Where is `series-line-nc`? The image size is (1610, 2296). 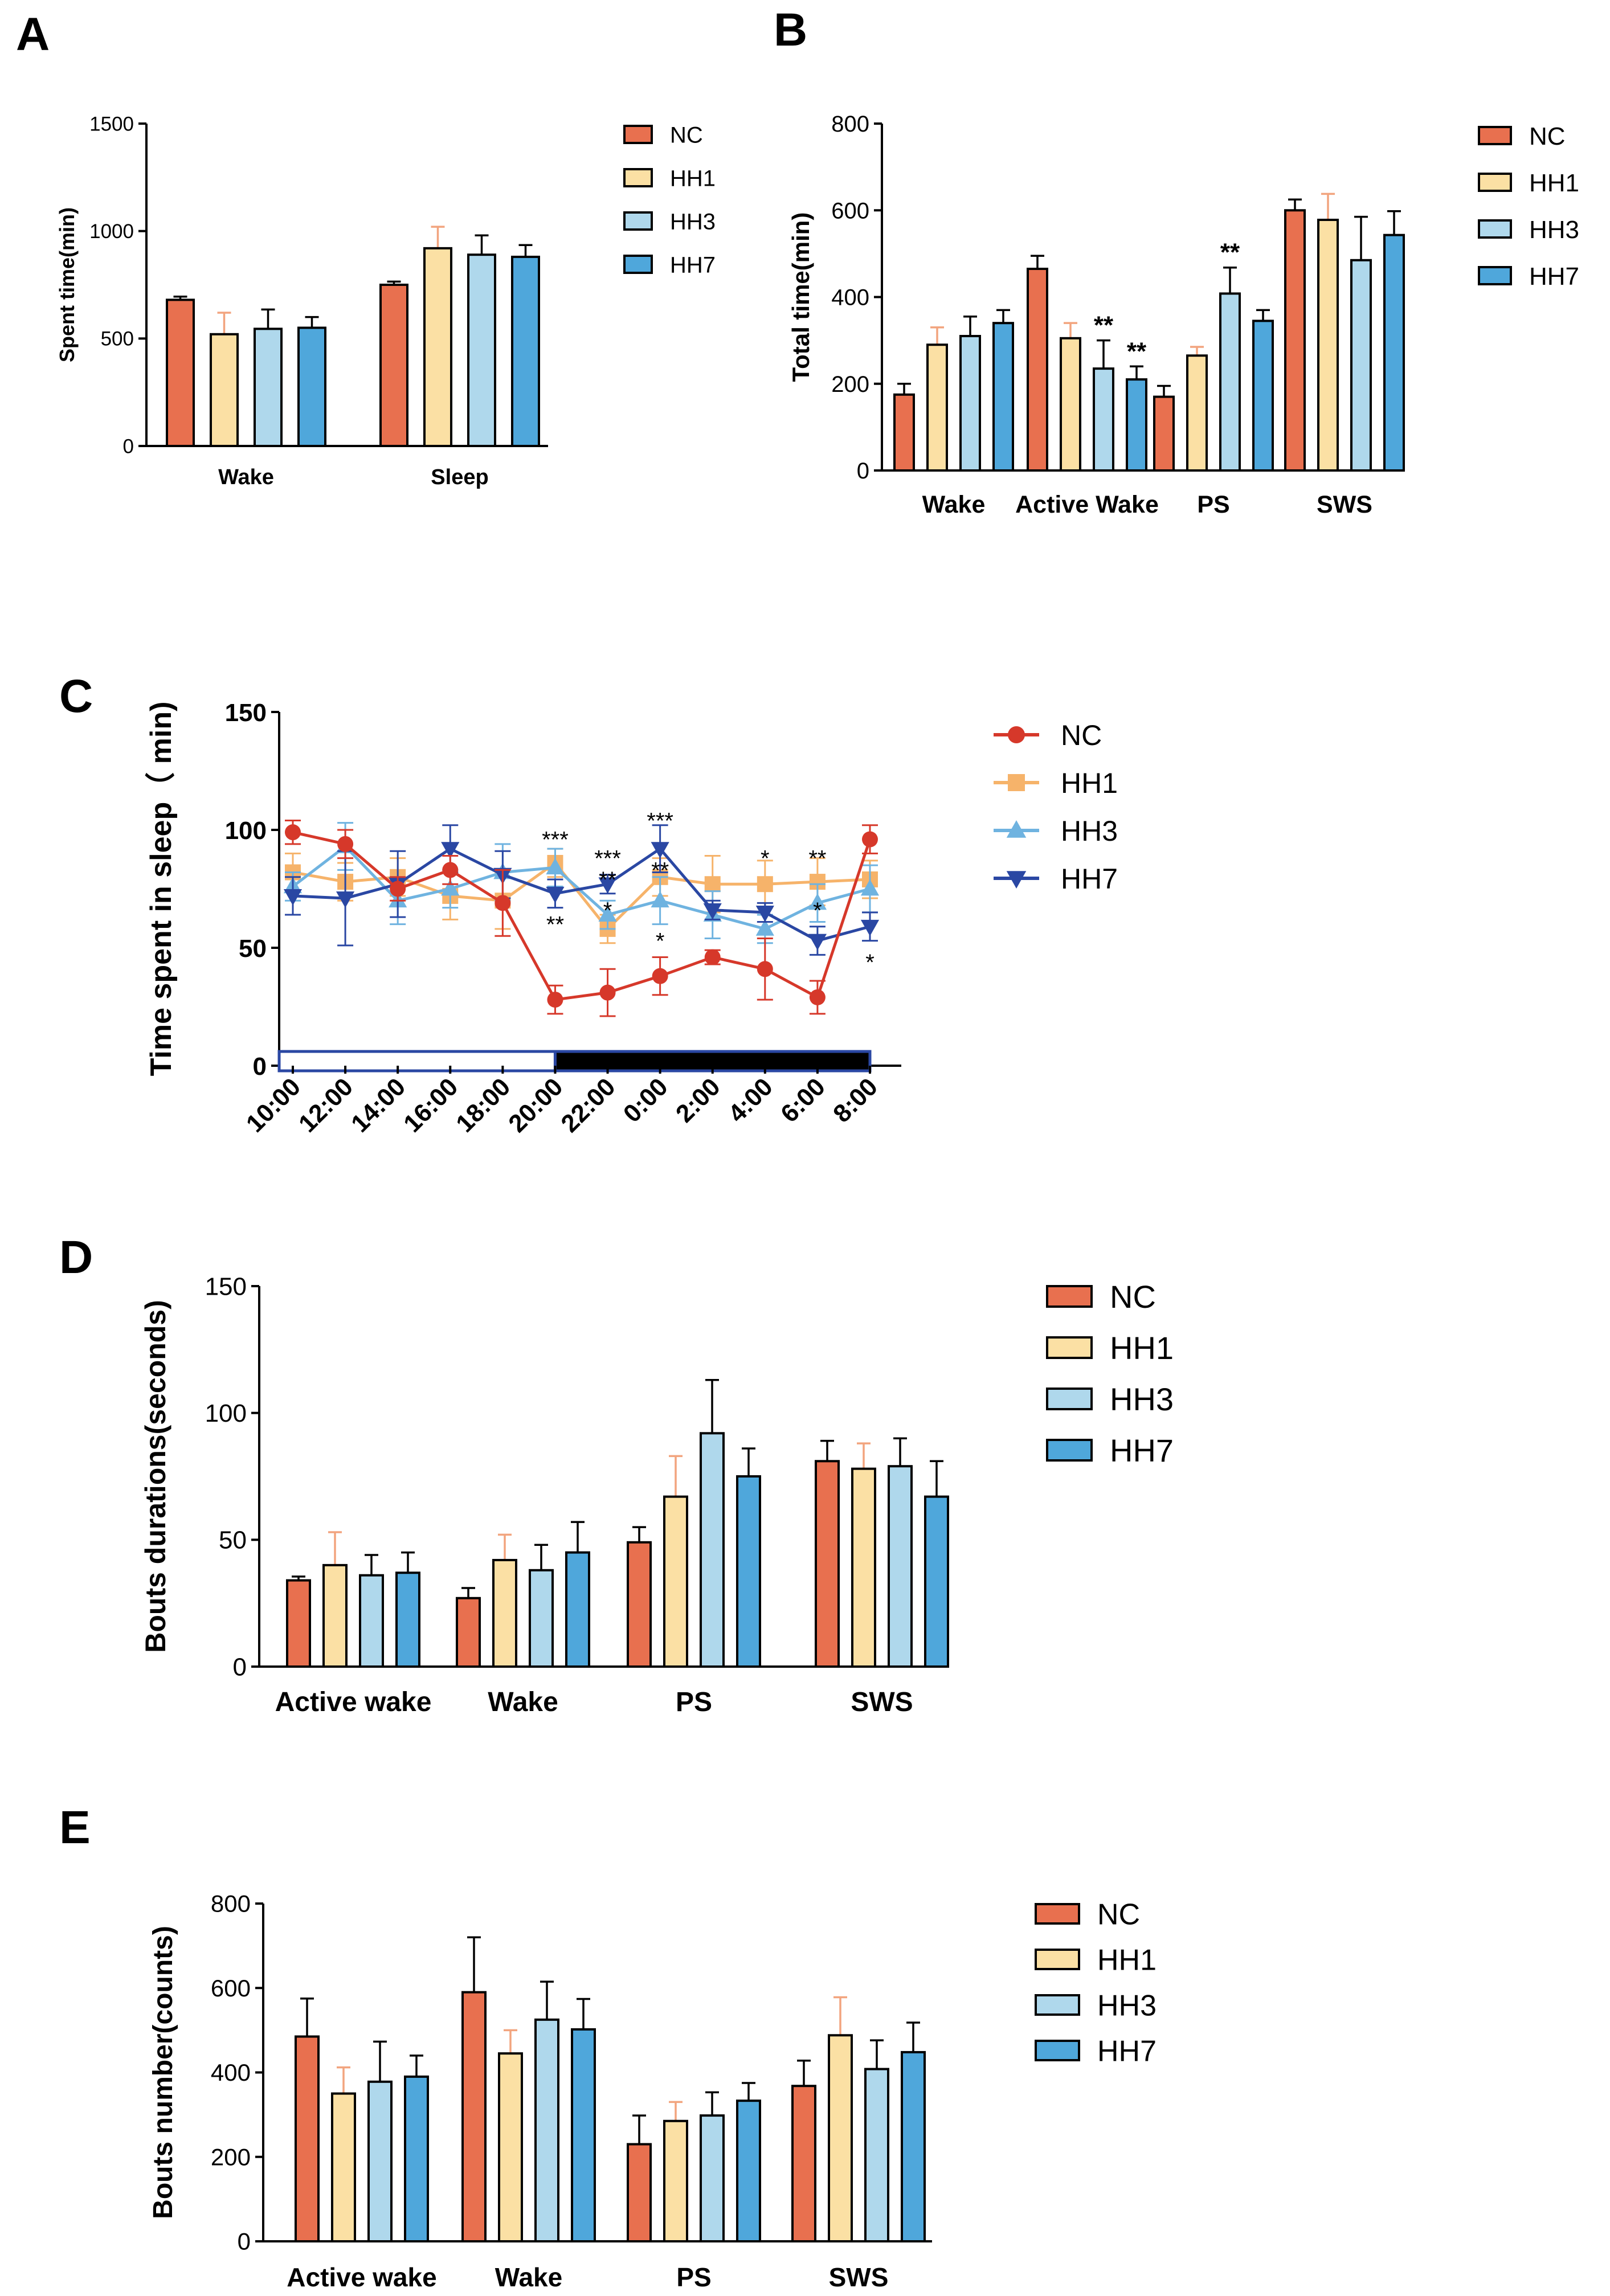 series-line-nc is located at coordinates (582, 915).